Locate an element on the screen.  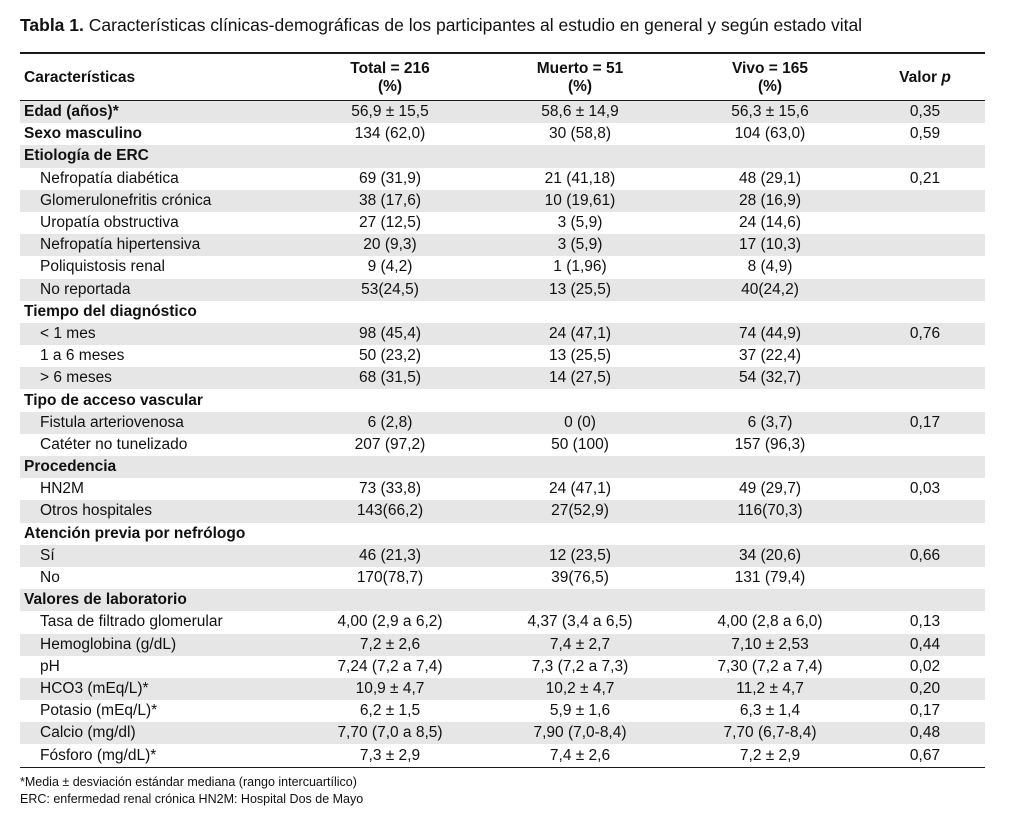
cell-muerto: 7,4 ± 2,7 is located at coordinates (580, 644).